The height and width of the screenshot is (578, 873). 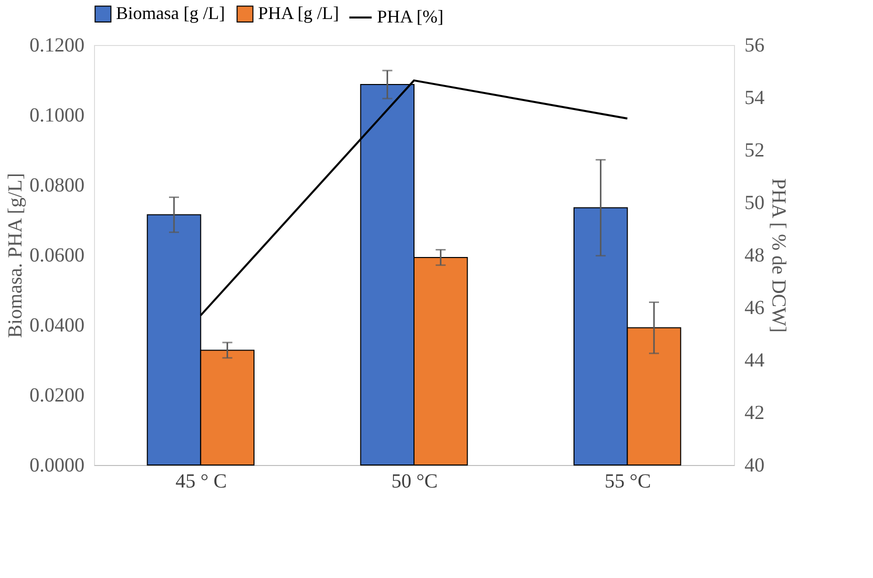 What do you see at coordinates (57, 185) in the screenshot?
I see `y-tick-label: 0.0800` at bounding box center [57, 185].